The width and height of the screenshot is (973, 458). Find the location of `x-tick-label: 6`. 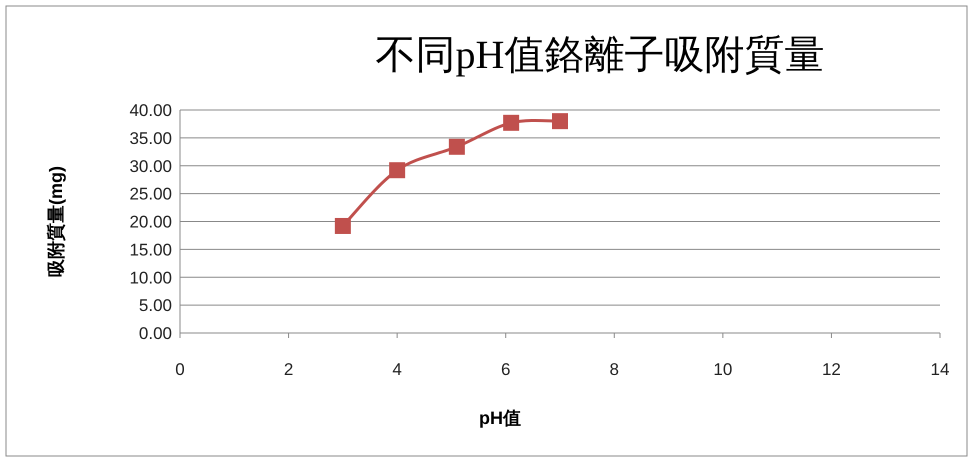

x-tick-label: 6 is located at coordinates (505, 369).